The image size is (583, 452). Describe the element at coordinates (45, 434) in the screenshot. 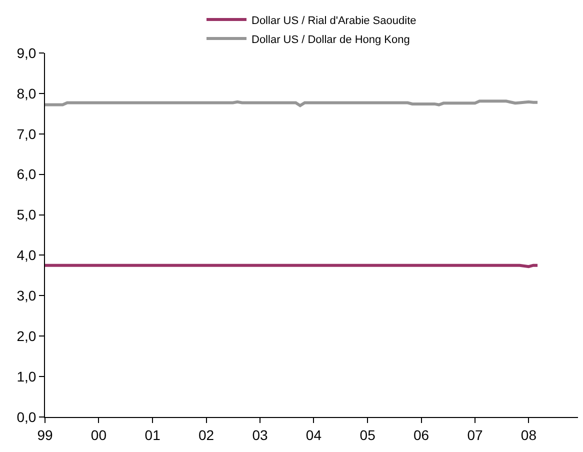

I see `x-tick-label: 99` at that location.